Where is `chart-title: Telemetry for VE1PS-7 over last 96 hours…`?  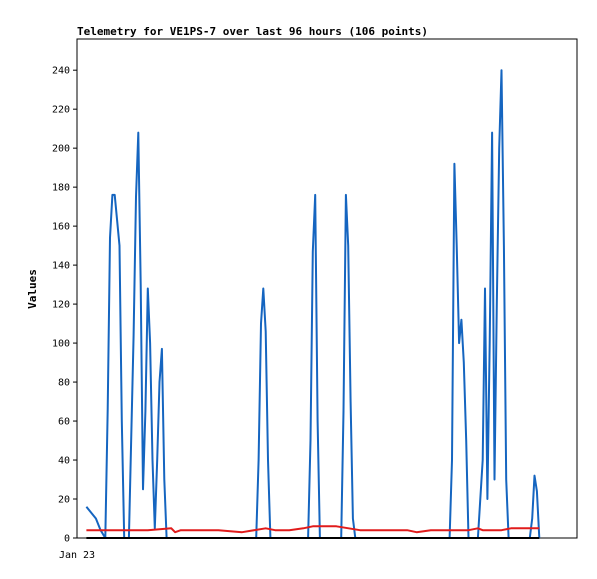
chart-title: Telemetry for VE1PS-7 over last 96 hours… is located at coordinates (252, 31).